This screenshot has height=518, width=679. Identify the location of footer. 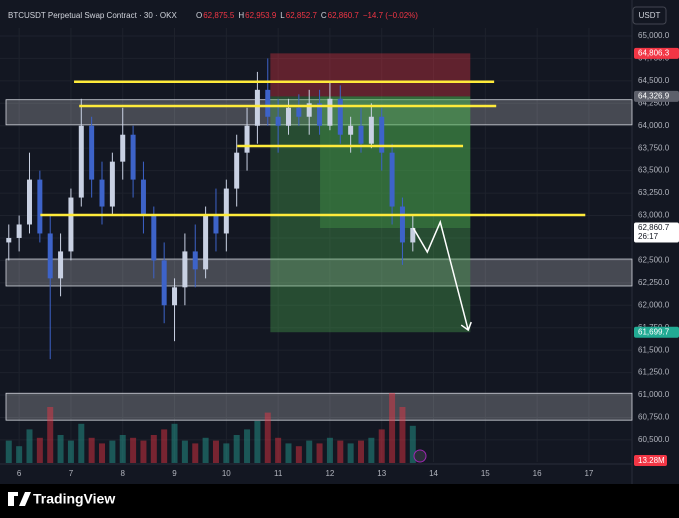
(339, 501).